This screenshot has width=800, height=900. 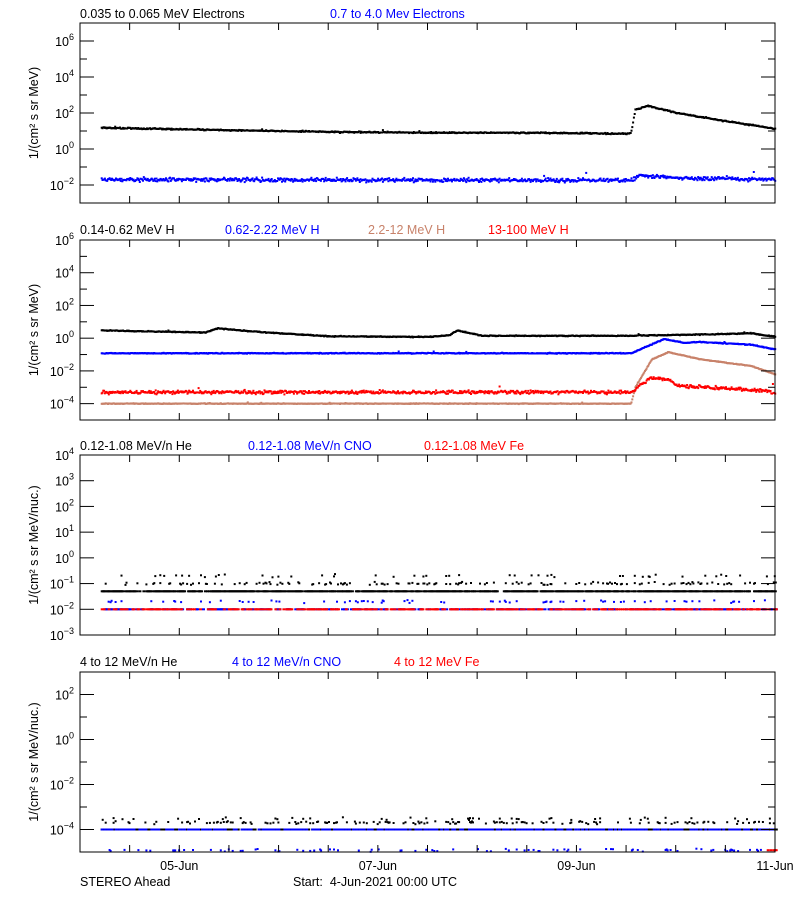 What do you see at coordinates (34, 113) in the screenshot?
I see `y-axis-label: 1/(cm² s sr MeV)` at bounding box center [34, 113].